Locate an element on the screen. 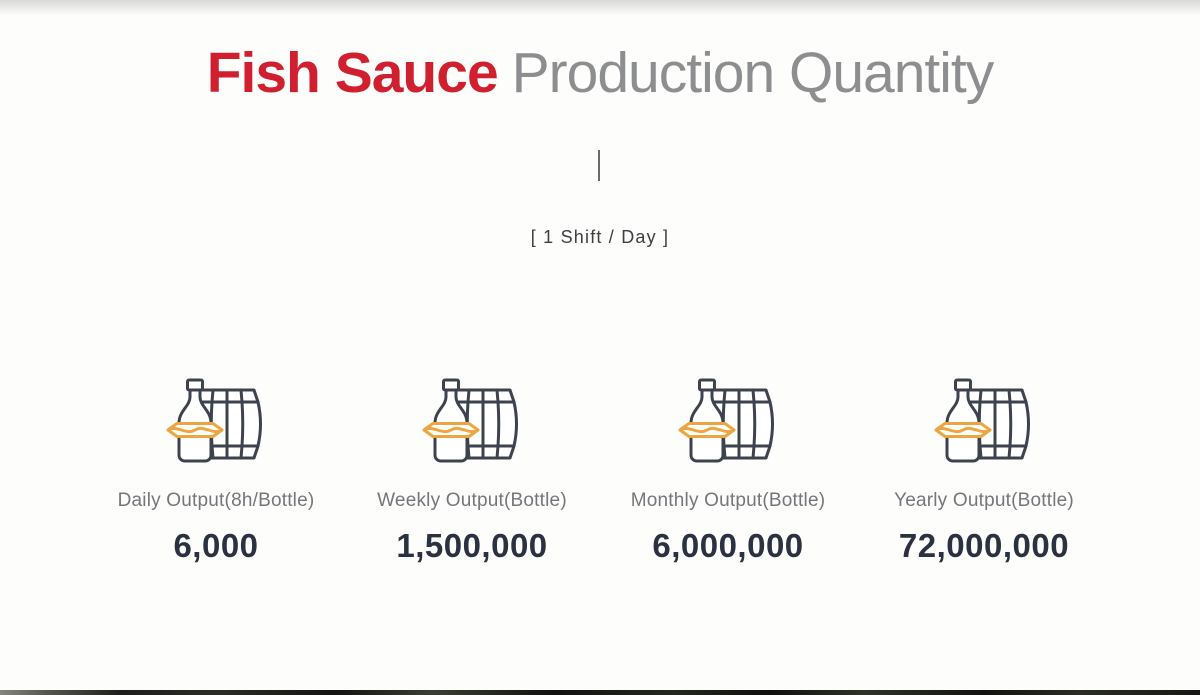 This screenshot has height=695, width=1200. stat-column-daily: Daily Output(8h/Bottle) 6,000 is located at coordinates (216, 470).